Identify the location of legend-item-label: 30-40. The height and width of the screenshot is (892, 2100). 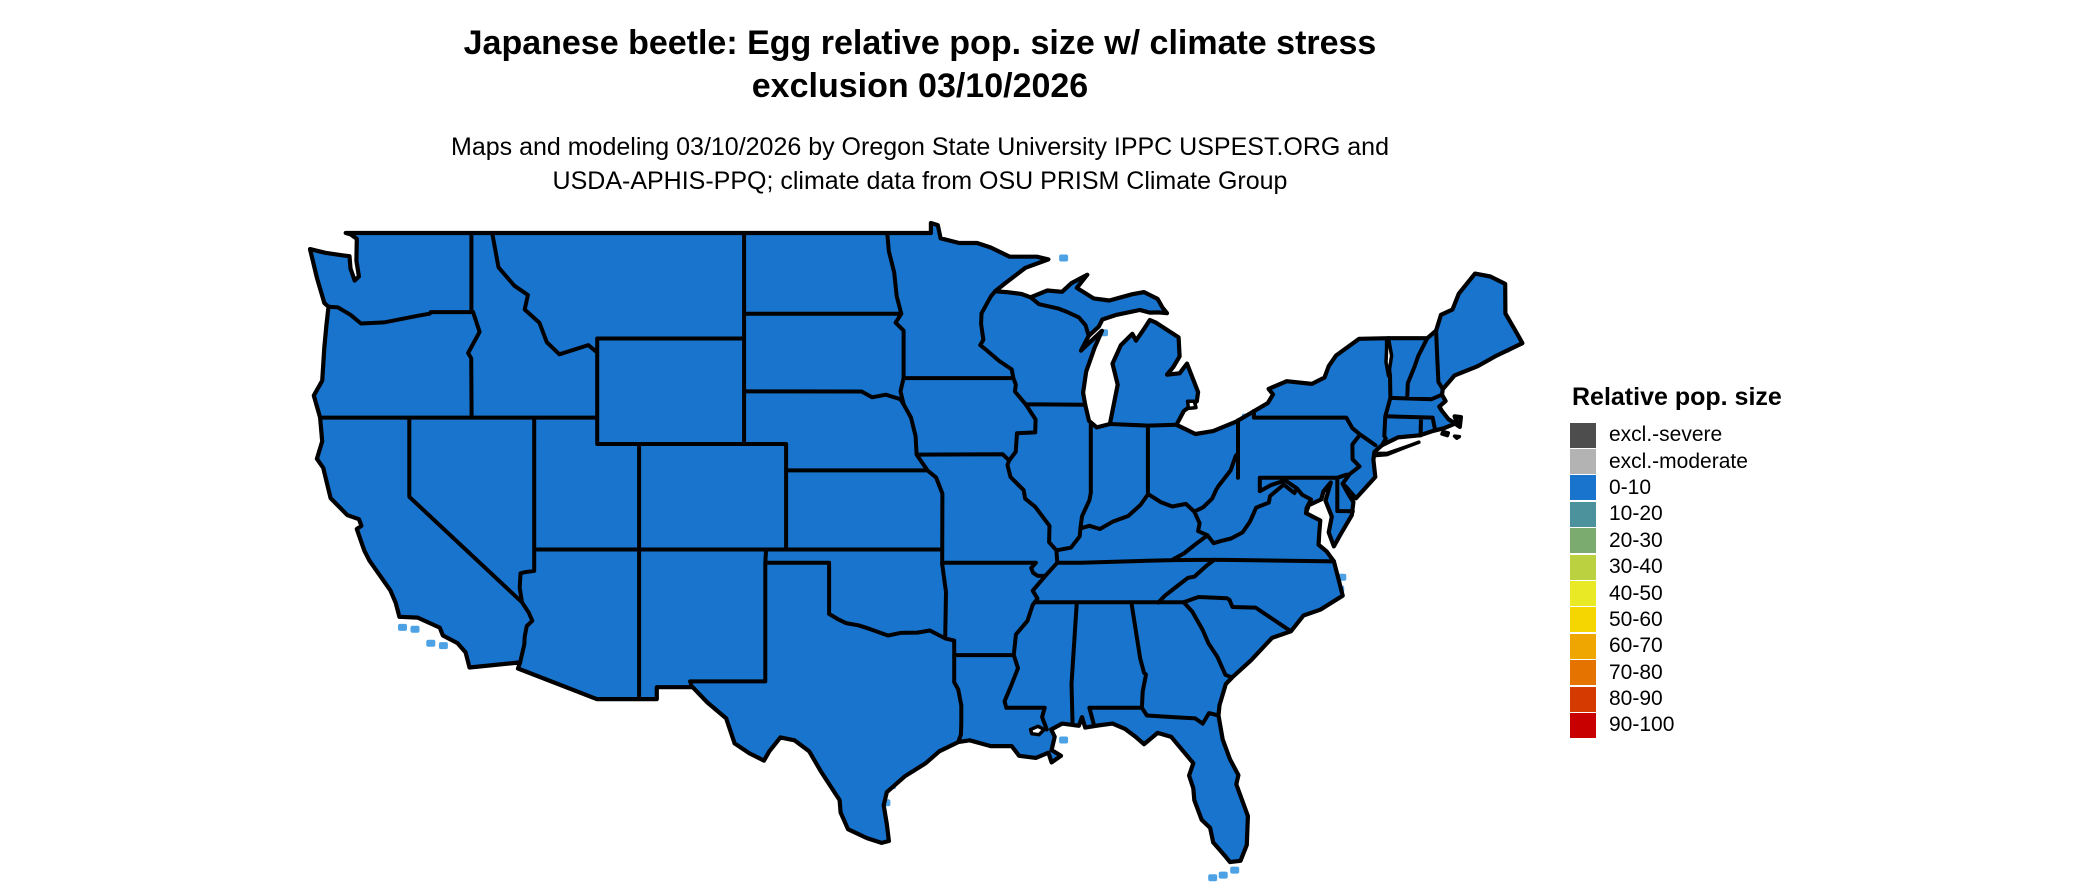
(1636, 567).